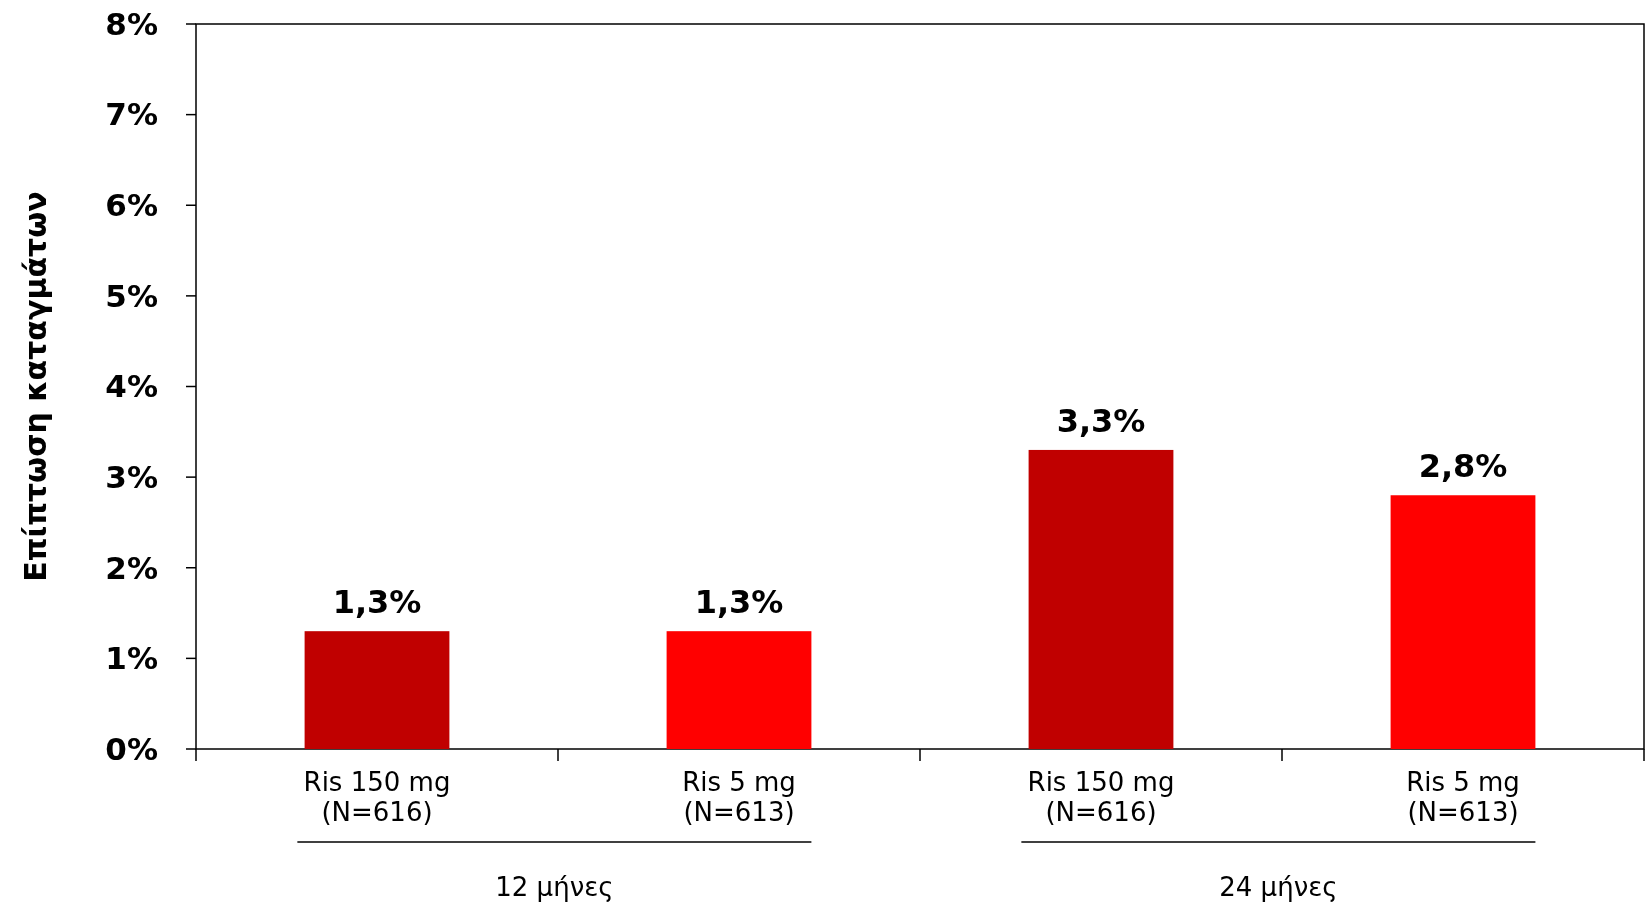 This screenshot has height=903, width=1647. What do you see at coordinates (1101, 420) in the screenshot?
I see `data-label: 3,3%` at bounding box center [1101, 420].